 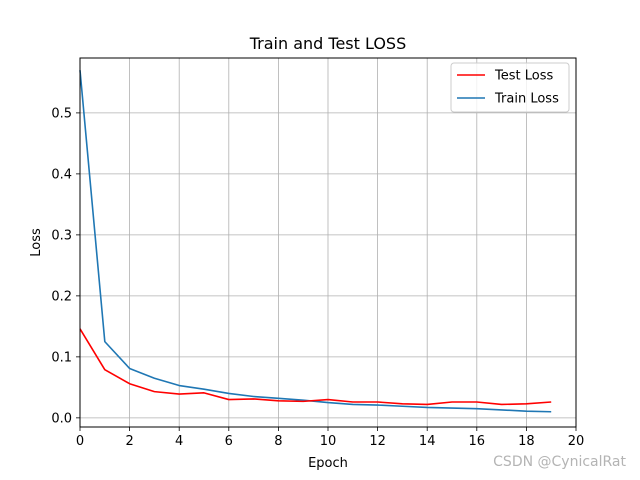 What do you see at coordinates (377, 441) in the screenshot?
I see `x-tick-label: 12` at bounding box center [377, 441].